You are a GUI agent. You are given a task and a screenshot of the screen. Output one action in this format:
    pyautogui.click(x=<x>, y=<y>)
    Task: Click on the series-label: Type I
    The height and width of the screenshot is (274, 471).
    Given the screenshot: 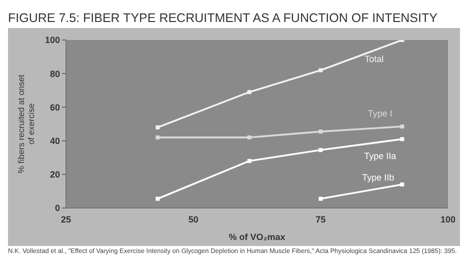 What is the action you would take?
    pyautogui.click(x=380, y=113)
    